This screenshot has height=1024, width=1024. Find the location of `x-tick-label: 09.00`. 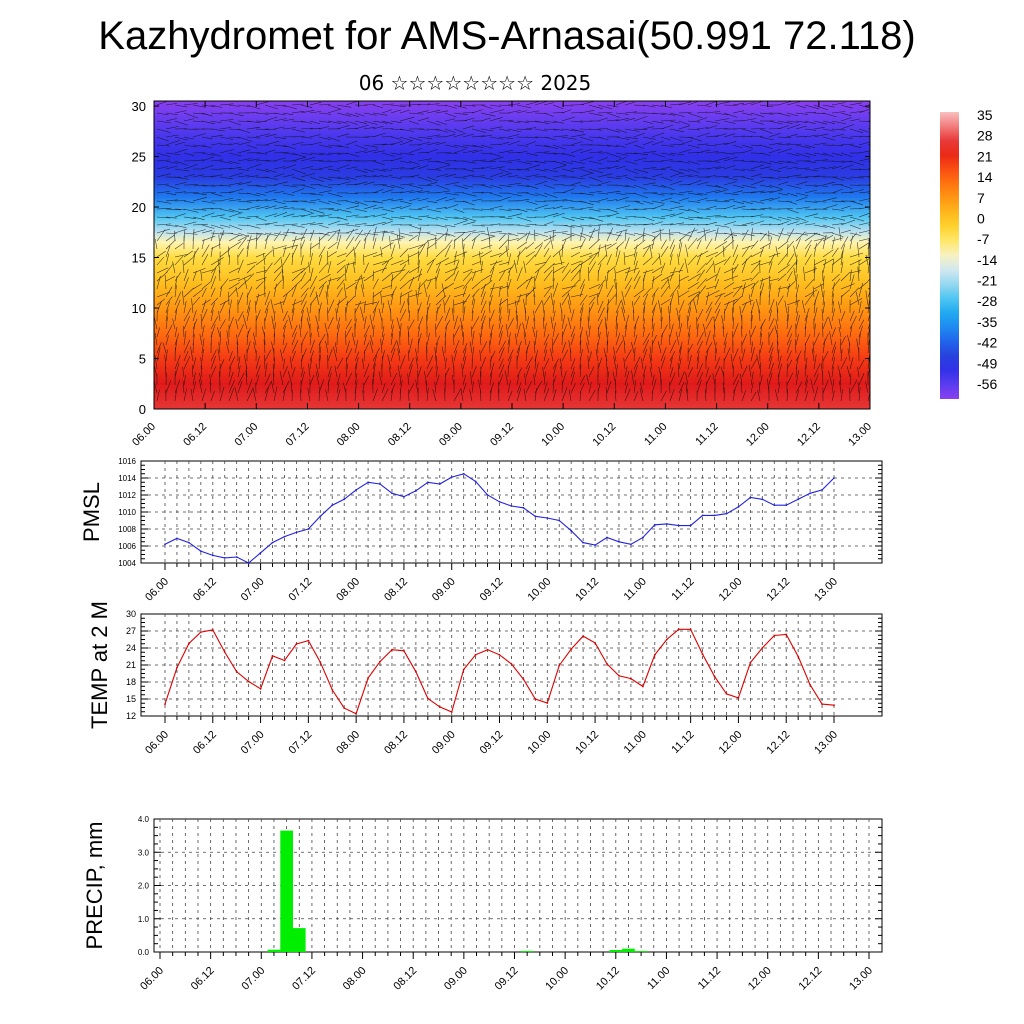

x-tick-label: 09.00 is located at coordinates (451, 435).